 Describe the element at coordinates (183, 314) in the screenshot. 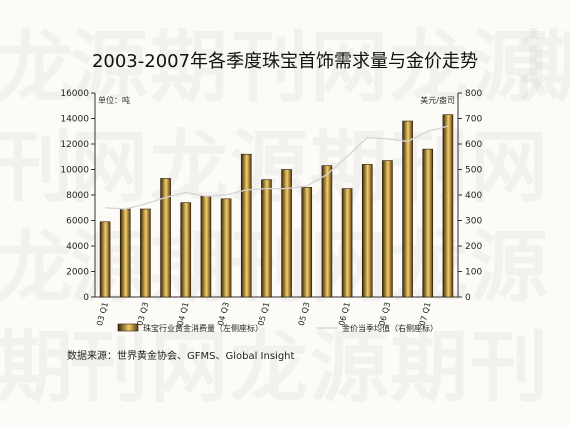

I see `x-tick-label: 04 Q1` at that location.